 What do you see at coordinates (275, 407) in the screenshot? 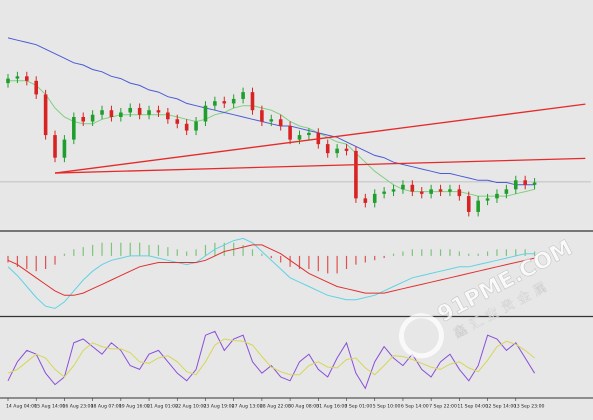
I see `x-tick-label: 28 Aug 22:00` at bounding box center [275, 407].